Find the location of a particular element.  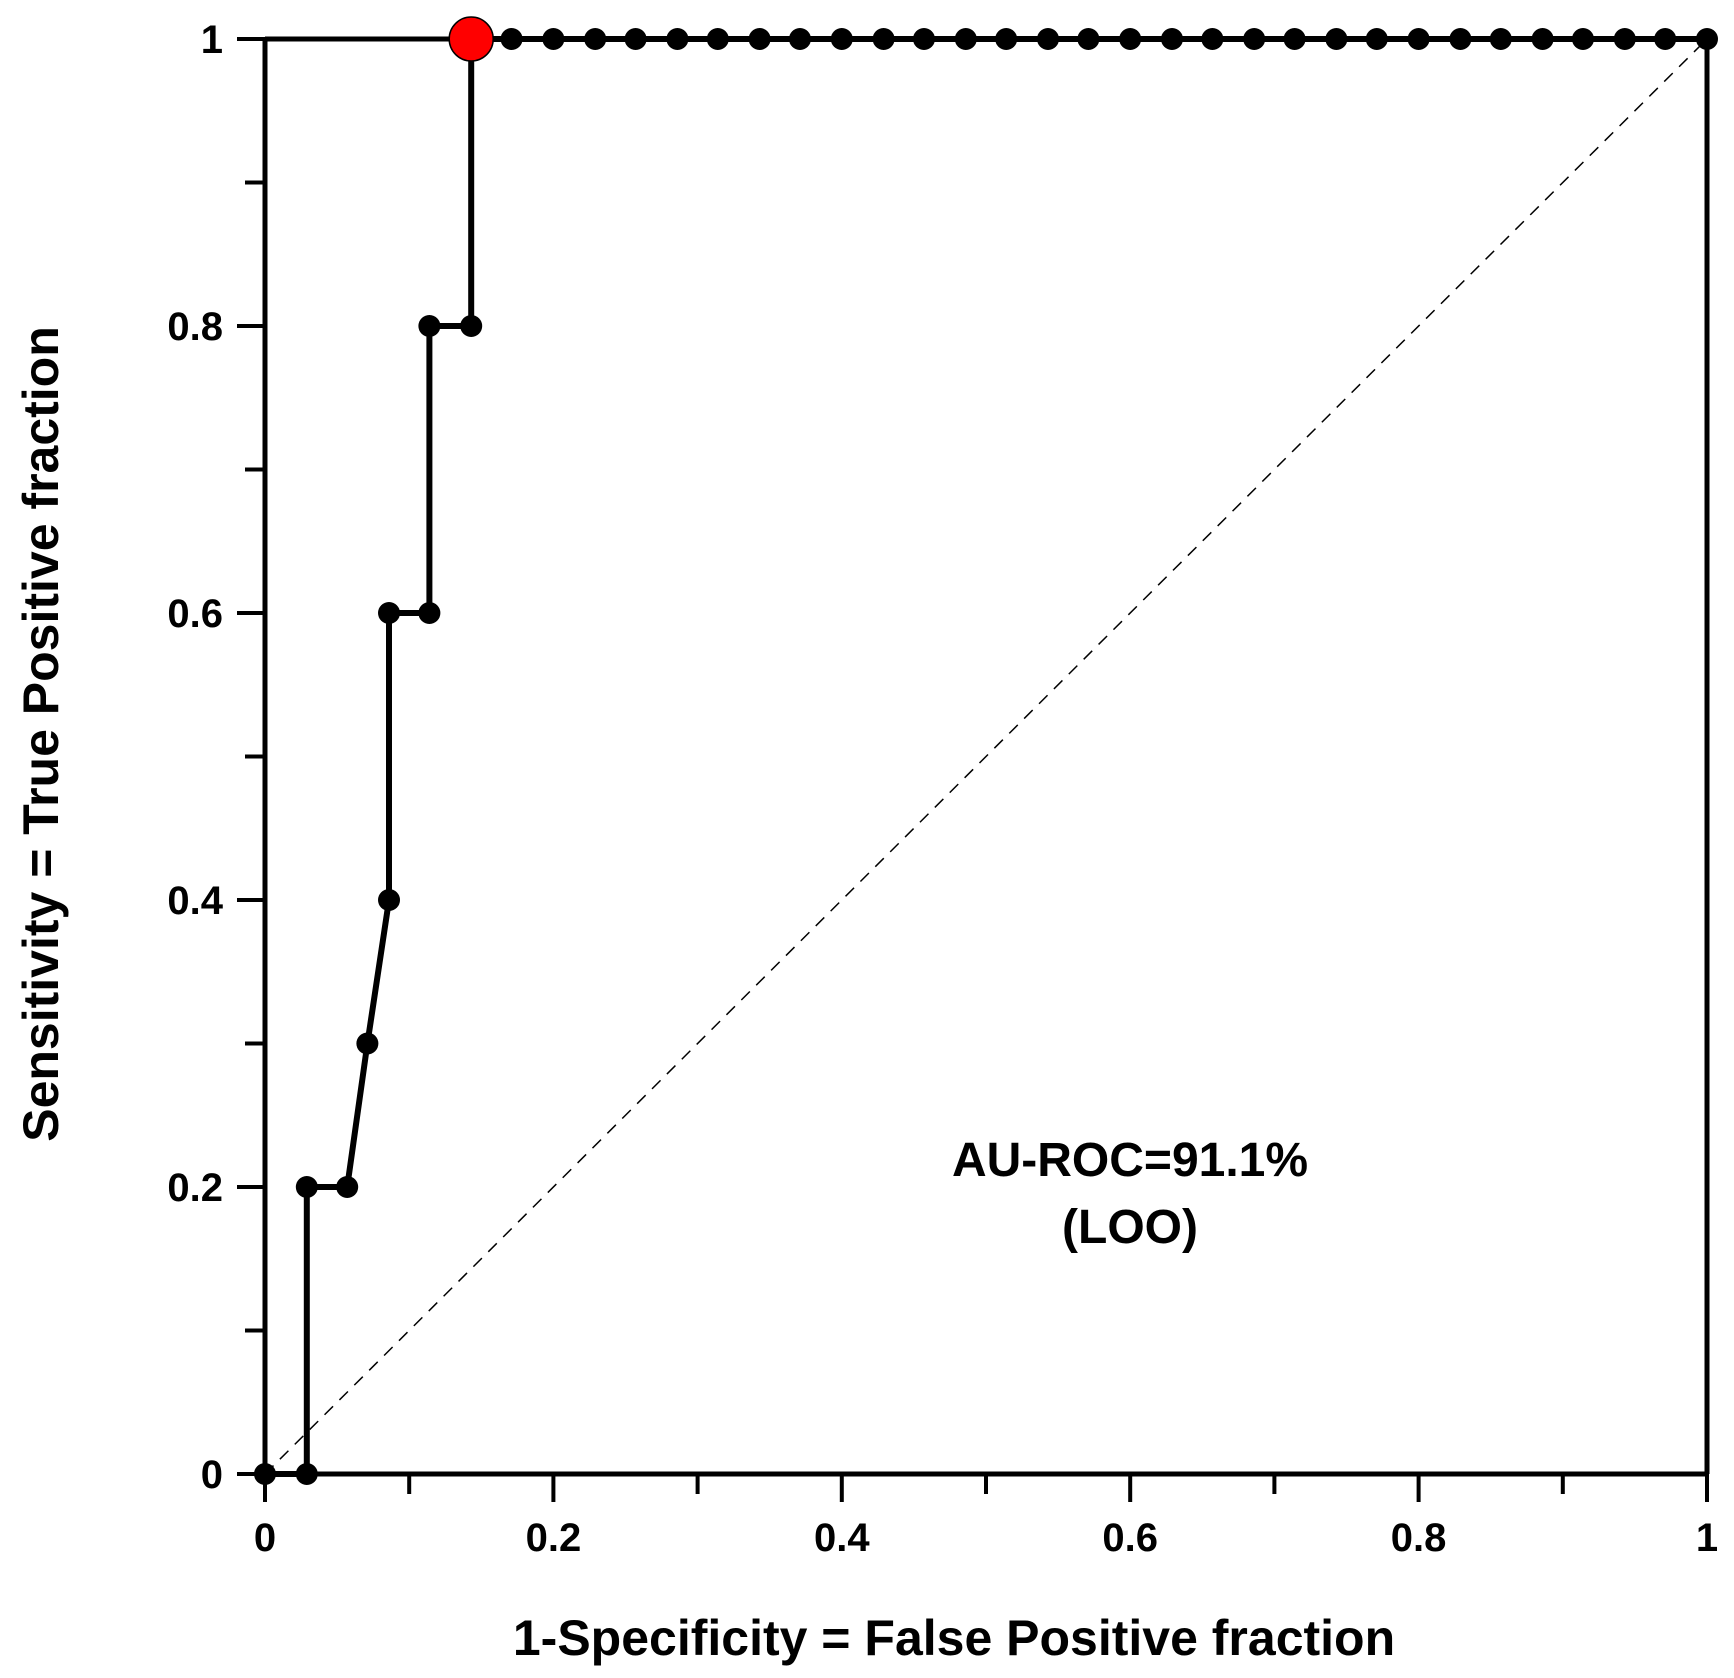

x-tick-label: 0.4 is located at coordinates (842, 1538).